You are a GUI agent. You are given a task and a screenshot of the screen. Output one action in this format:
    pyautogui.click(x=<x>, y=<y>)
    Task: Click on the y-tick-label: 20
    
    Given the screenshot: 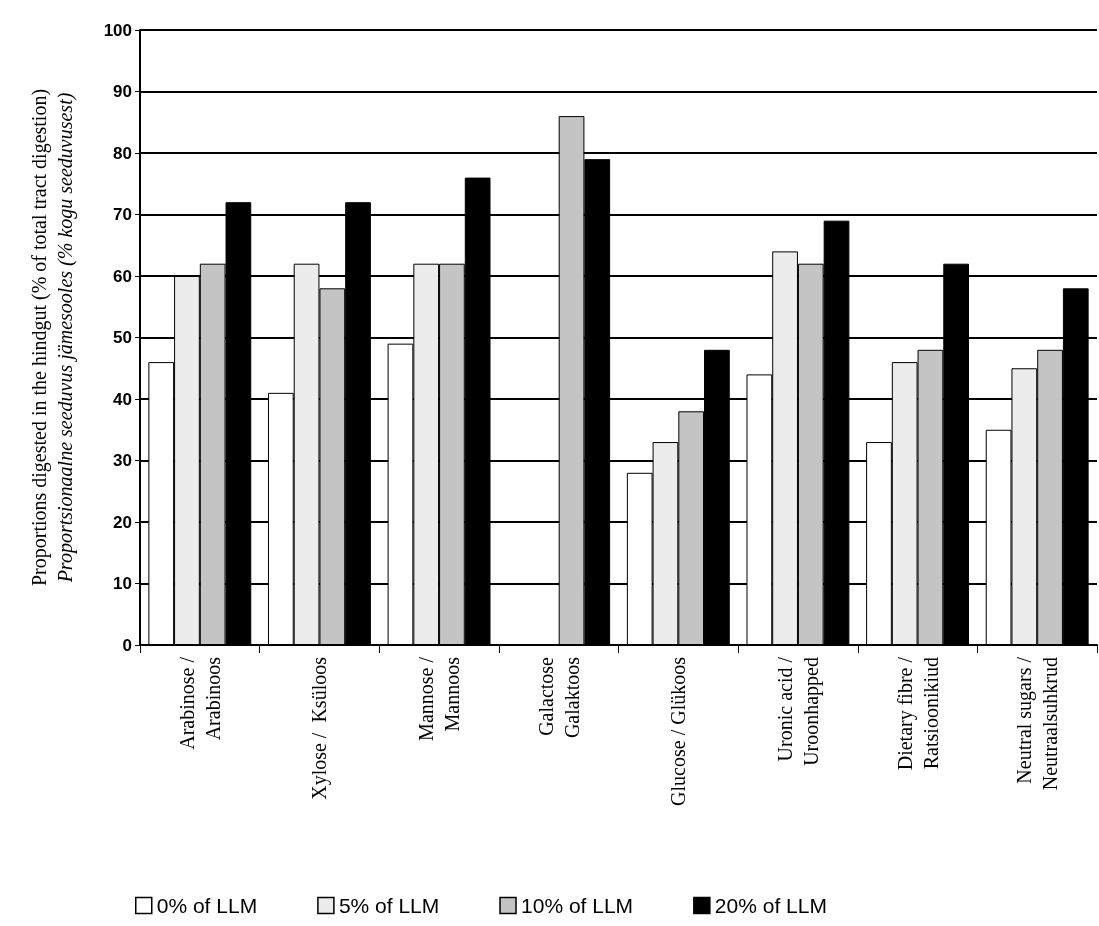 What is the action you would take?
    pyautogui.click(x=122, y=522)
    